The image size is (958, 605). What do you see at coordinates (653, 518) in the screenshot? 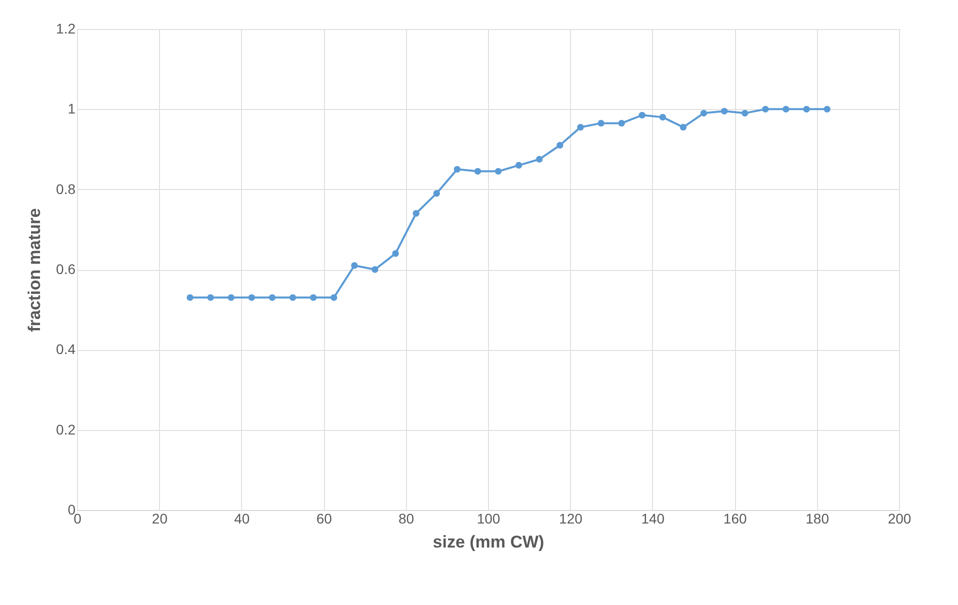
I see `x-tick-label: 140` at bounding box center [653, 518].